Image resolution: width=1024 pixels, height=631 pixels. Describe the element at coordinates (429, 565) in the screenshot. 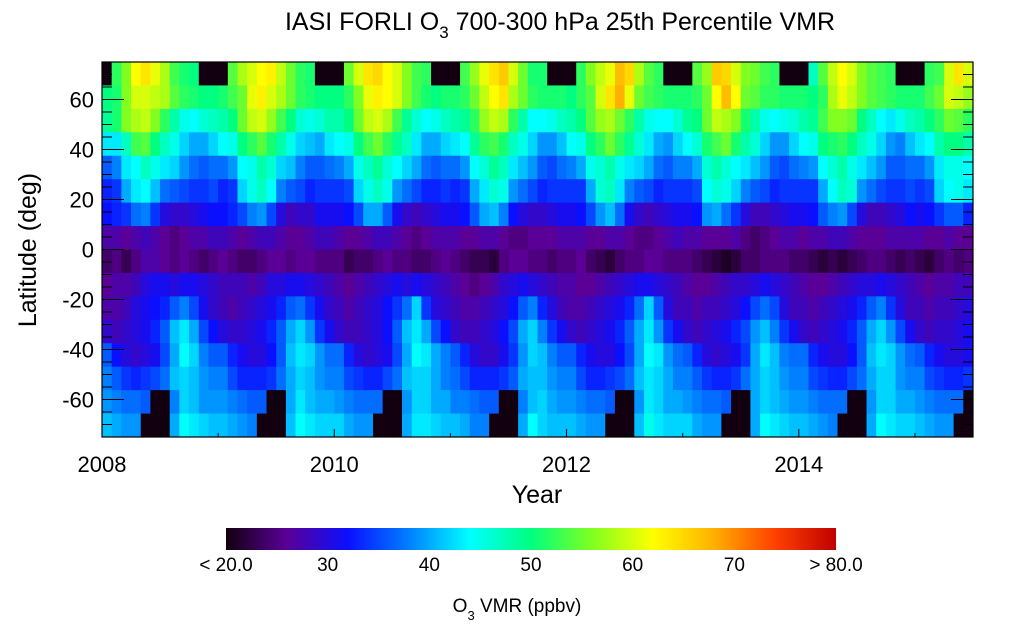

I see `colorbar-tick-label: 40` at that location.